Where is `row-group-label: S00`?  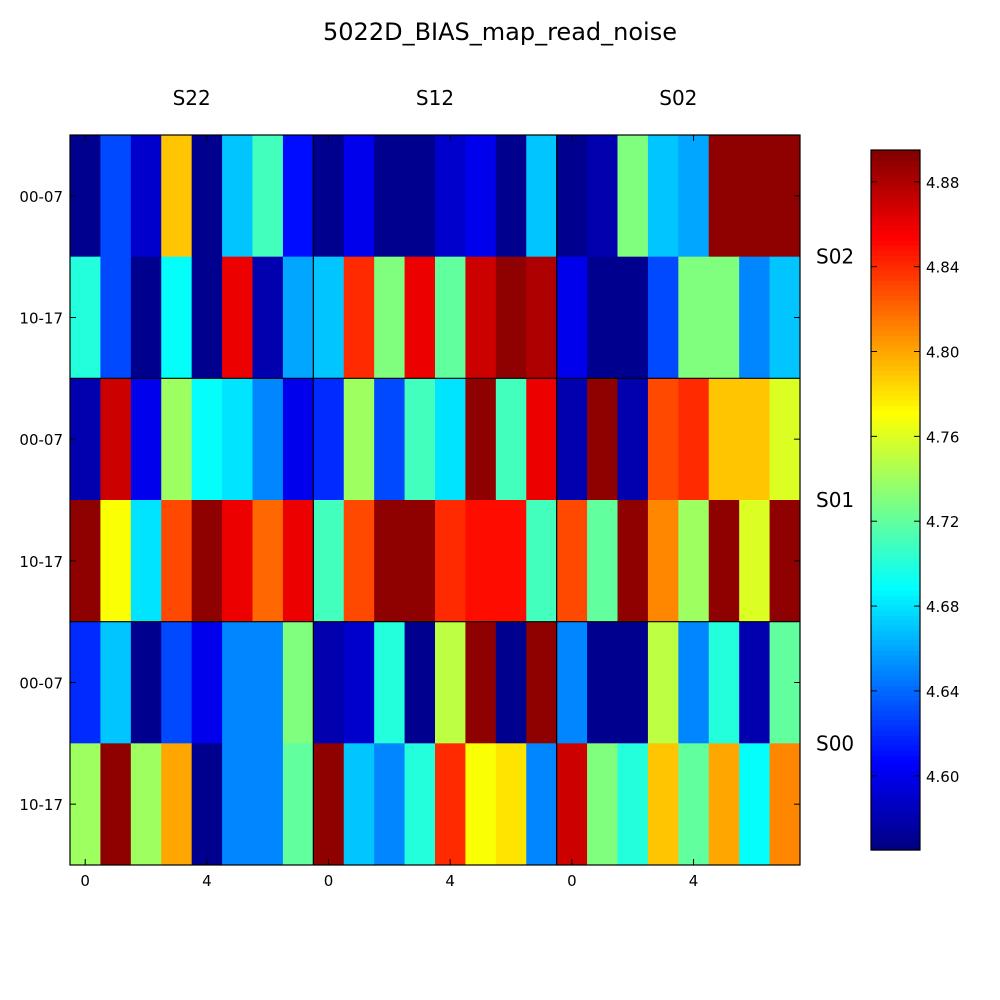 row-group-label: S00 is located at coordinates (835, 743).